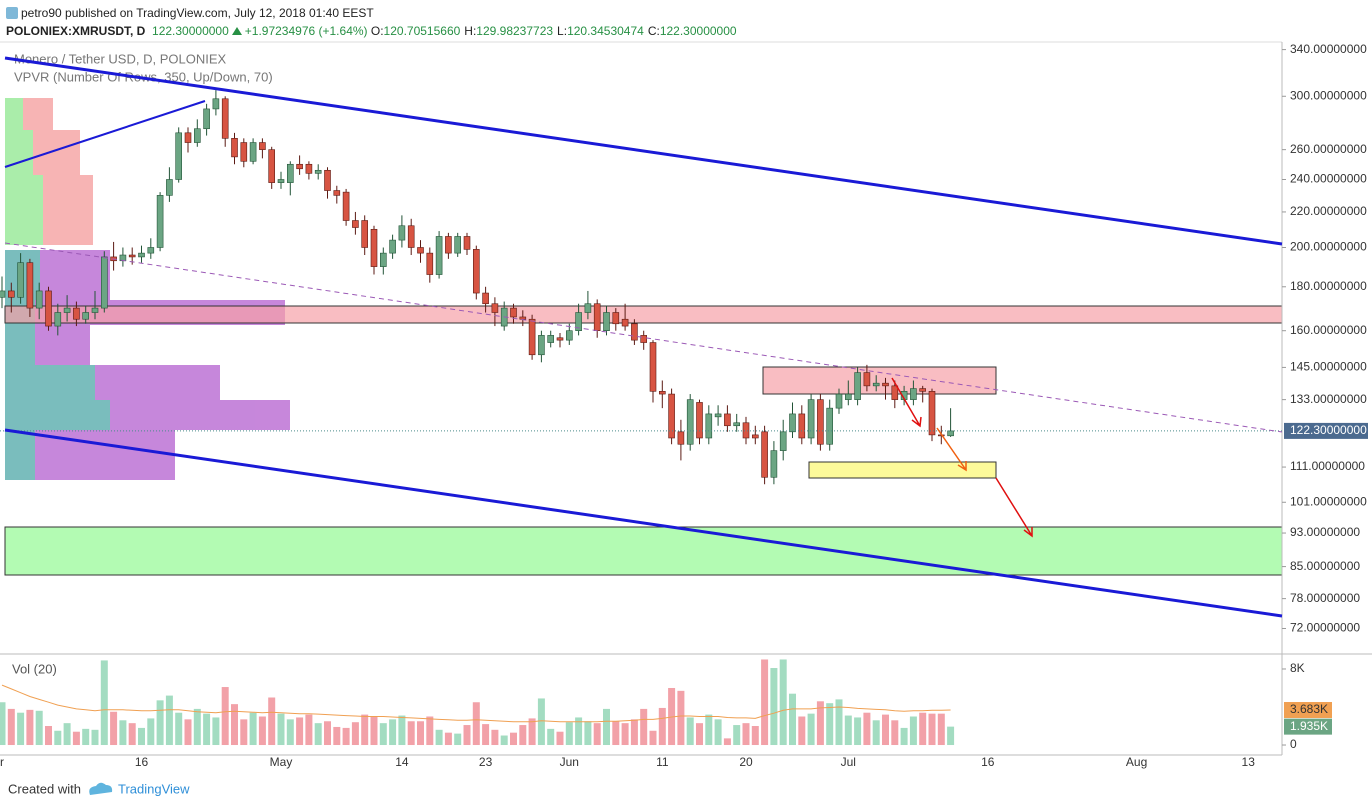 The image size is (1372, 808). What do you see at coordinates (1328, 367) in the screenshot?
I see `y-tick-label: 145.00000000` at bounding box center [1328, 367].